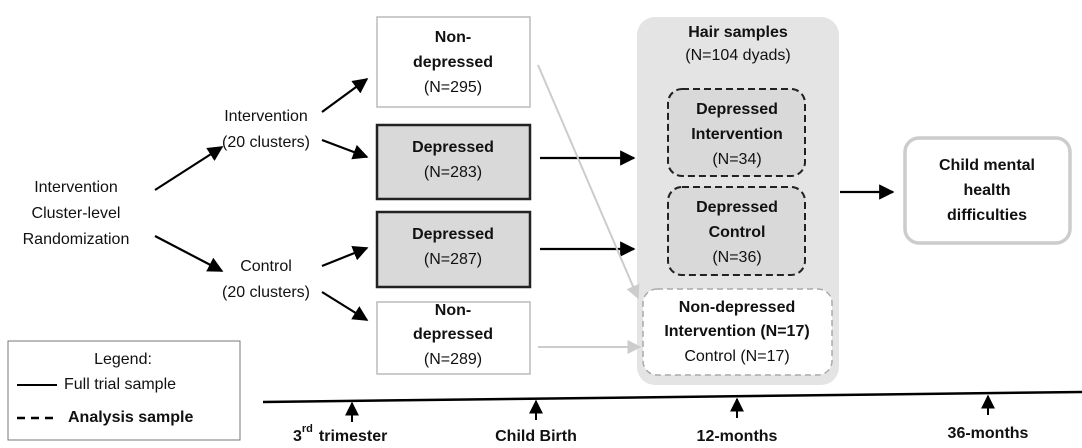  I want to click on subgroup-count: (N=34), so click(736, 159).